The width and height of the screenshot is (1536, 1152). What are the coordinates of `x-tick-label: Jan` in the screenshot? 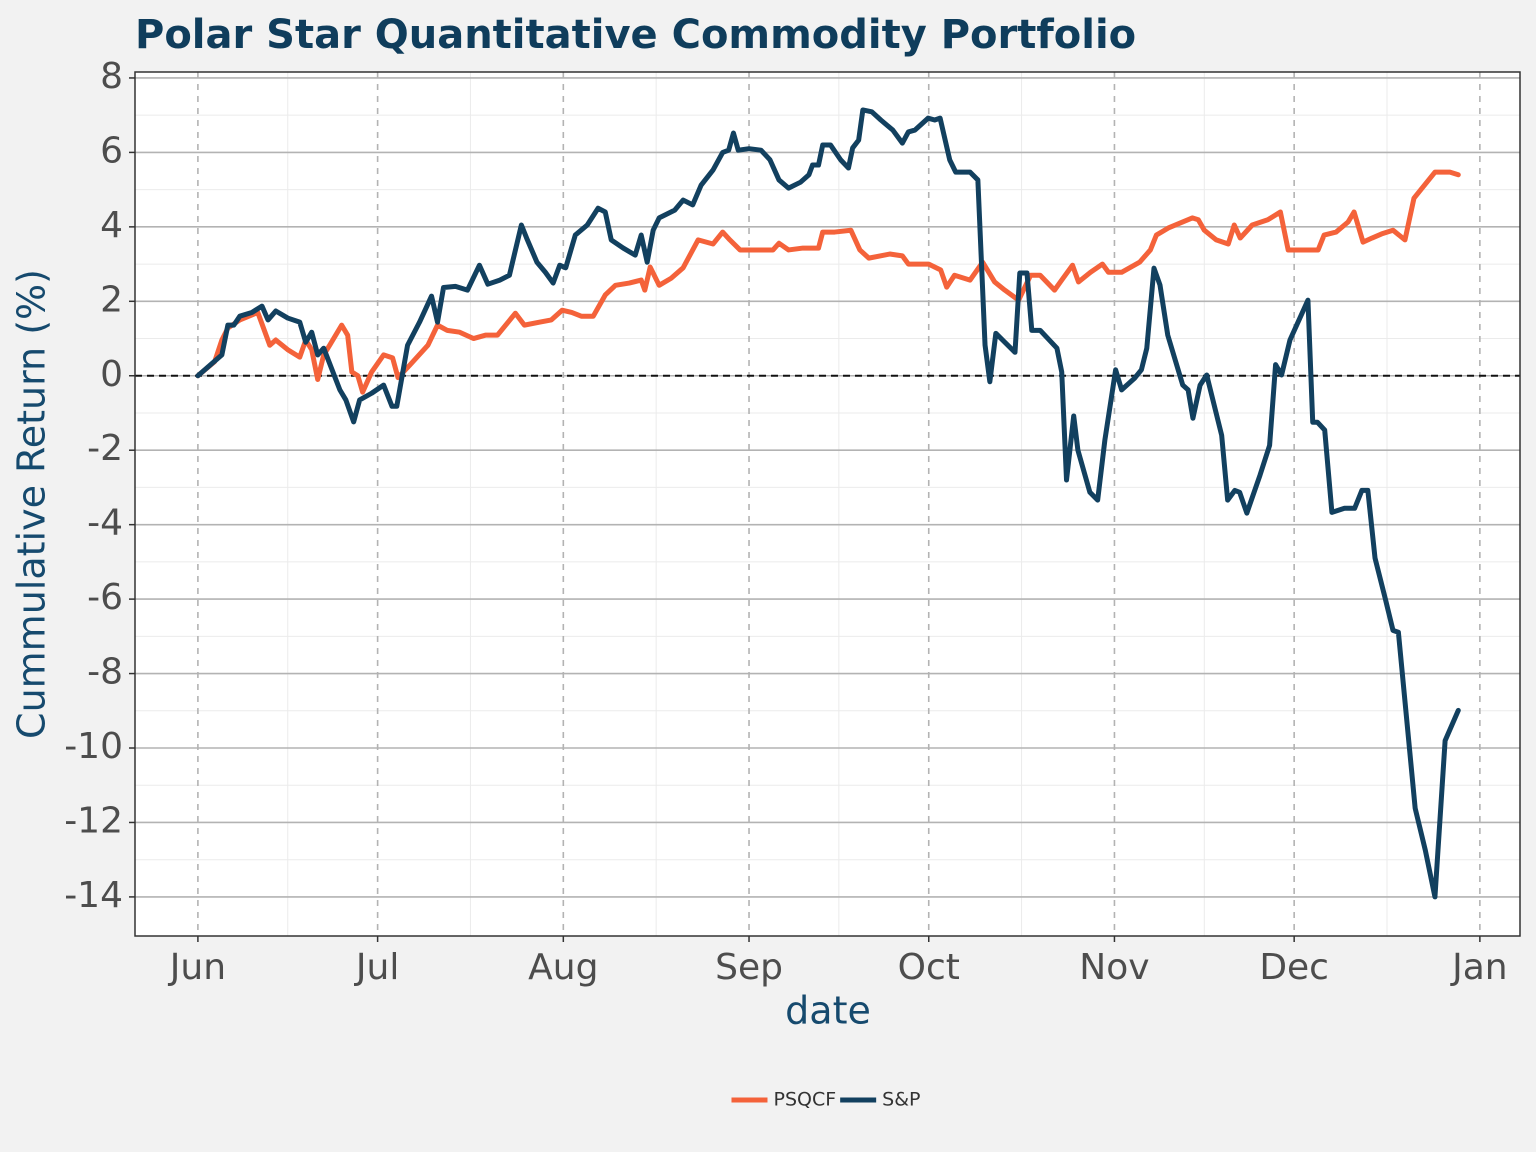 It's located at (1479, 967).